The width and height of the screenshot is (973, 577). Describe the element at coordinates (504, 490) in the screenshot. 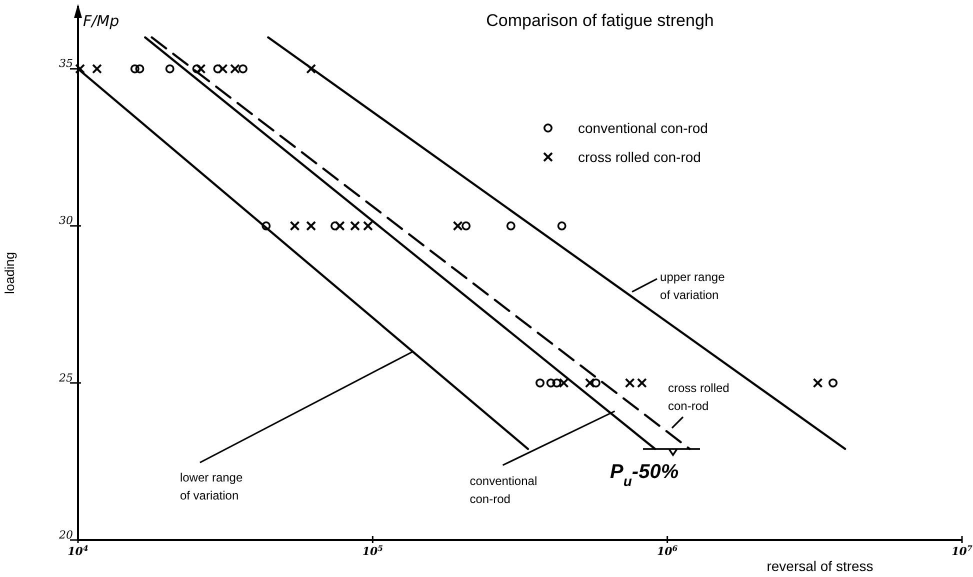

I see `annotation: conventional con-rod` at that location.